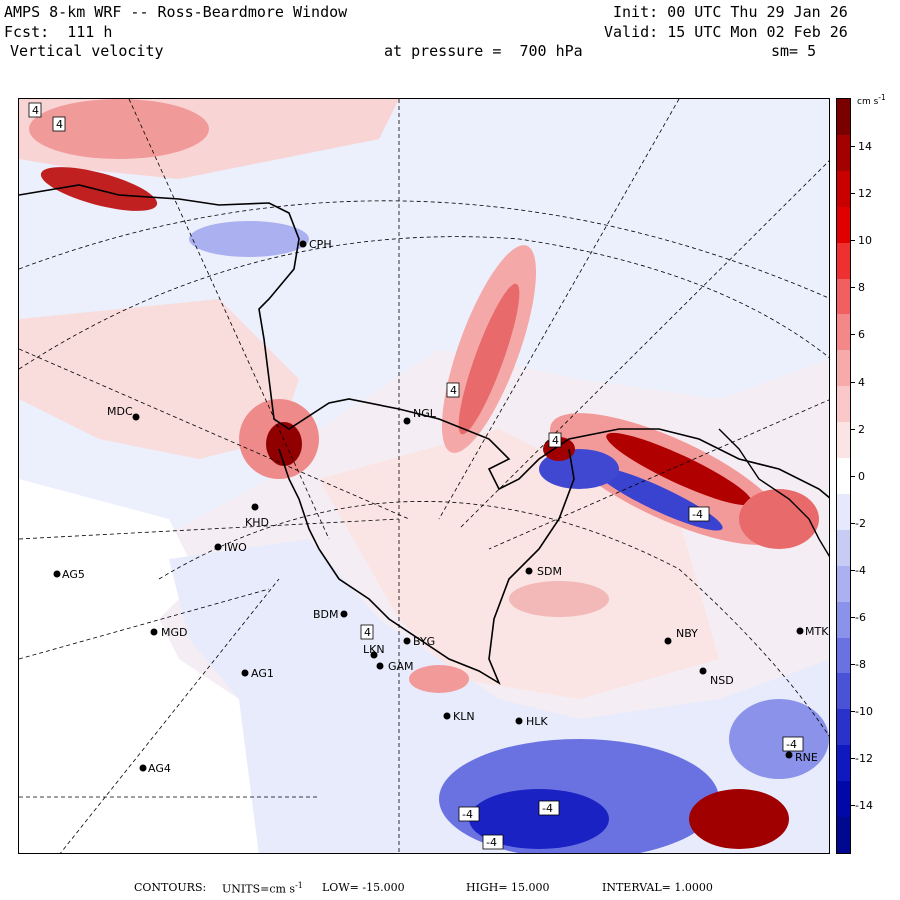  Describe the element at coordinates (860, 570) in the screenshot. I see `colorbar-tick-label: -4` at that location.